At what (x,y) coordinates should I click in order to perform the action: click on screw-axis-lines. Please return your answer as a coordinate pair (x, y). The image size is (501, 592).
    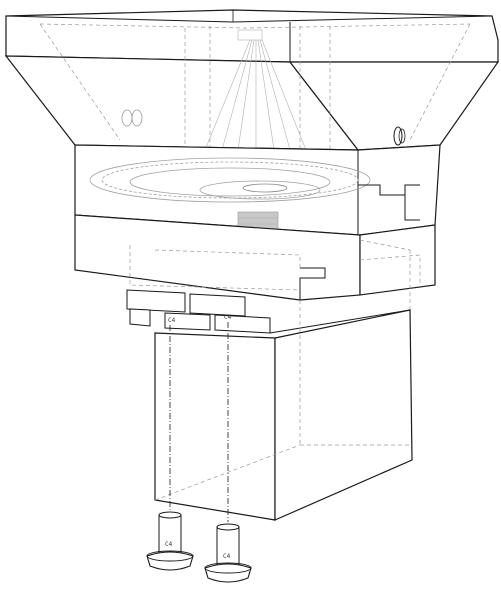
    Looking at the image, I should click on (199, 422).